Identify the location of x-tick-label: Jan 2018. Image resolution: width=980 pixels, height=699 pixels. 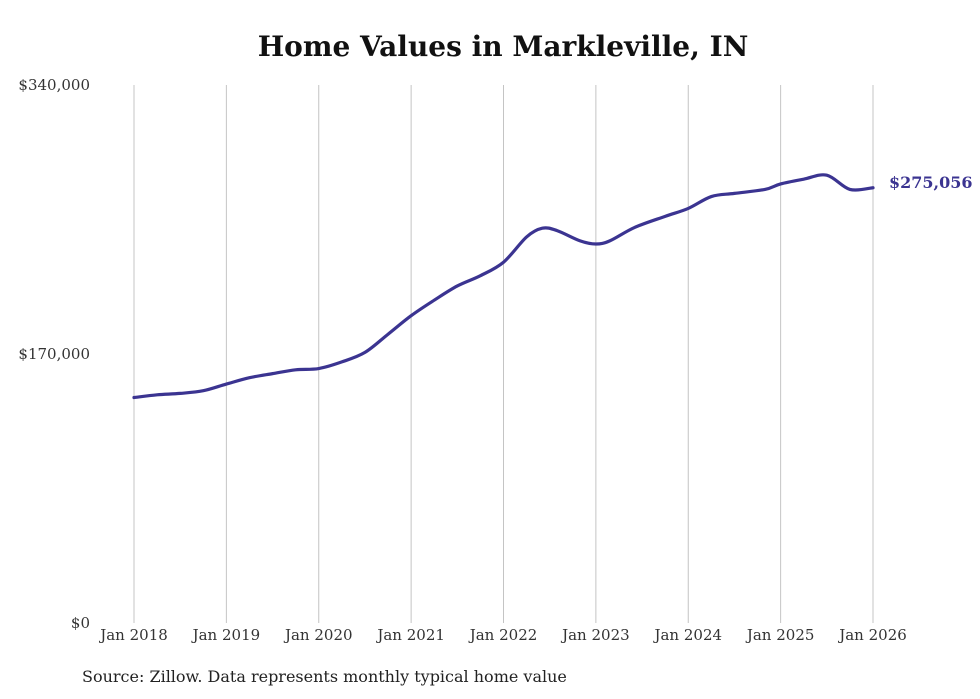
(133, 635).